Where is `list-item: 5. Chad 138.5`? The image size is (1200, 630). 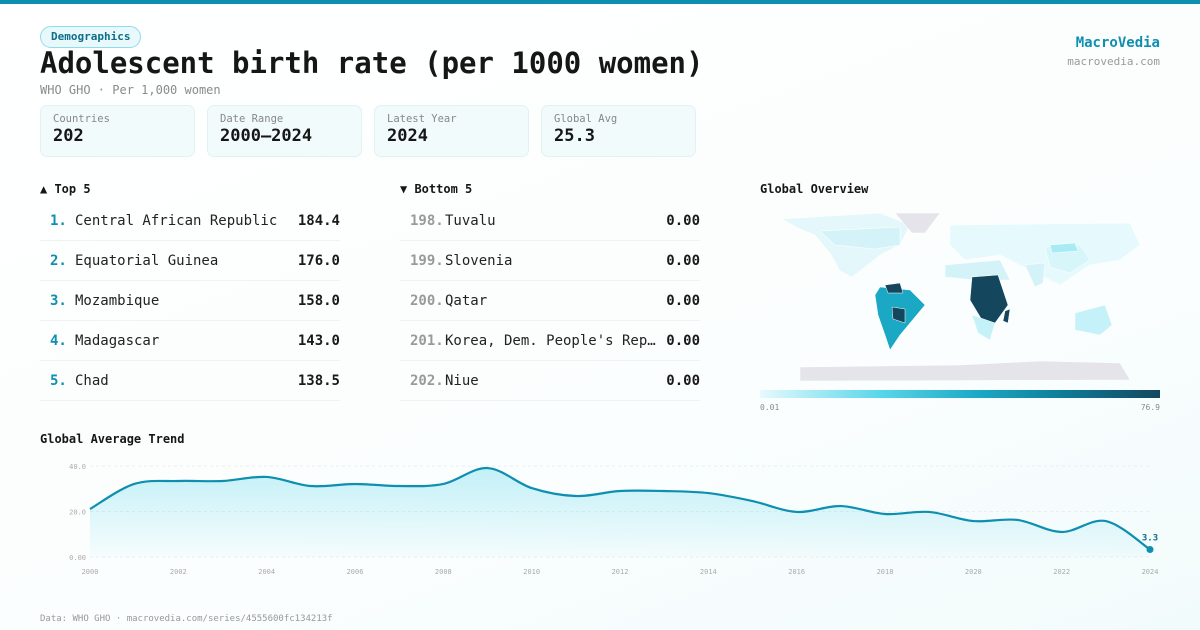
list-item: 5. Chad 138.5 is located at coordinates (190, 381).